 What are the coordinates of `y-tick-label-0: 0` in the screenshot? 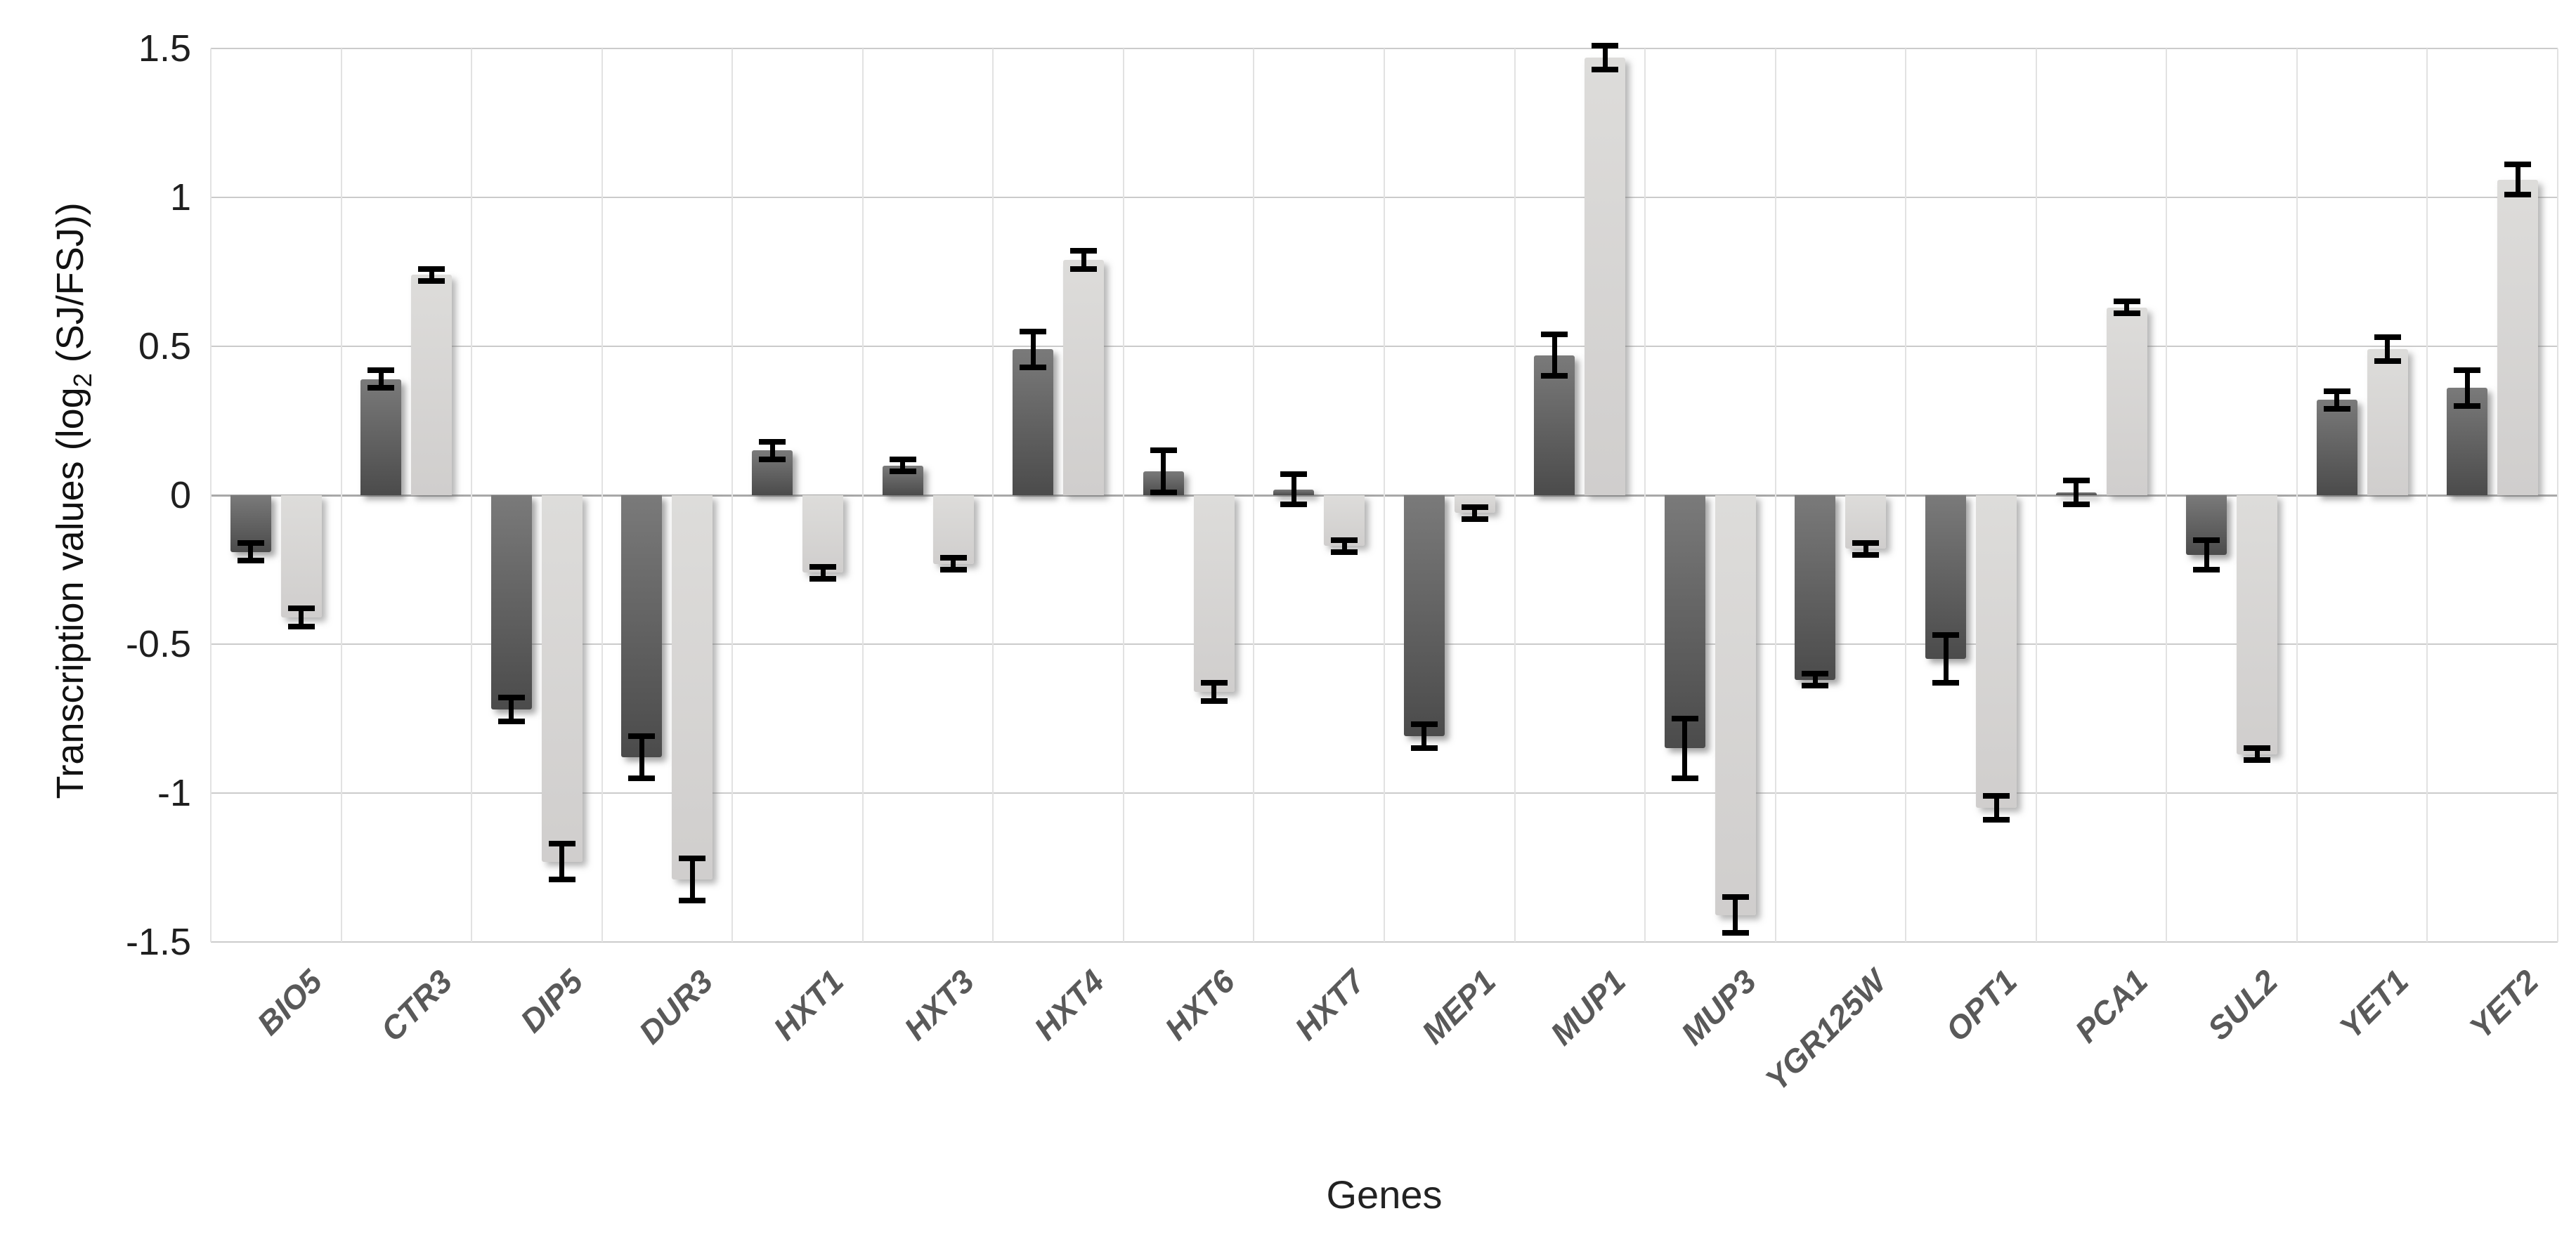 It's located at (180, 495).